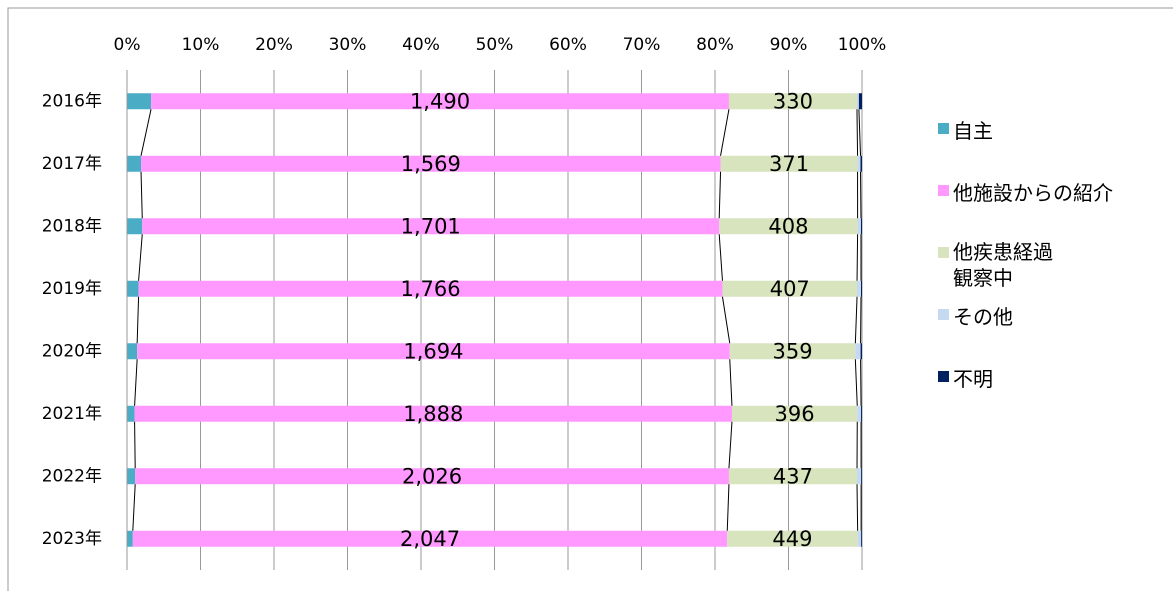 This screenshot has width=1173, height=591. I want to click on data-label: 371, so click(789, 164).